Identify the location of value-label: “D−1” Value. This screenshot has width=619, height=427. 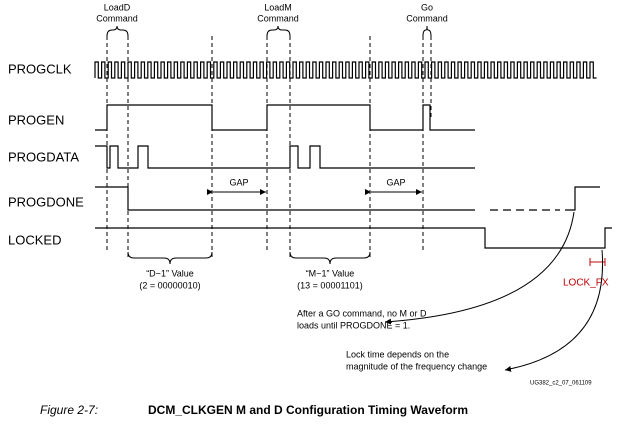
(170, 273).